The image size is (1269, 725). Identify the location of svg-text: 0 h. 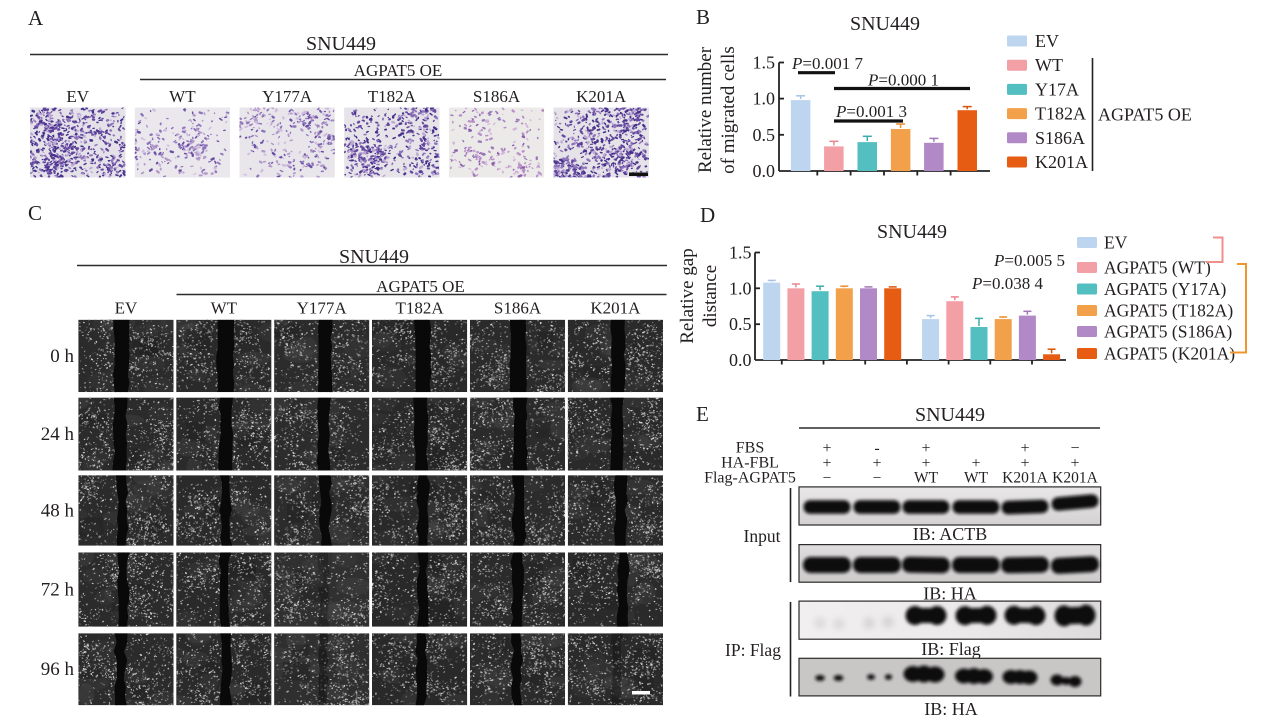
(62, 356).